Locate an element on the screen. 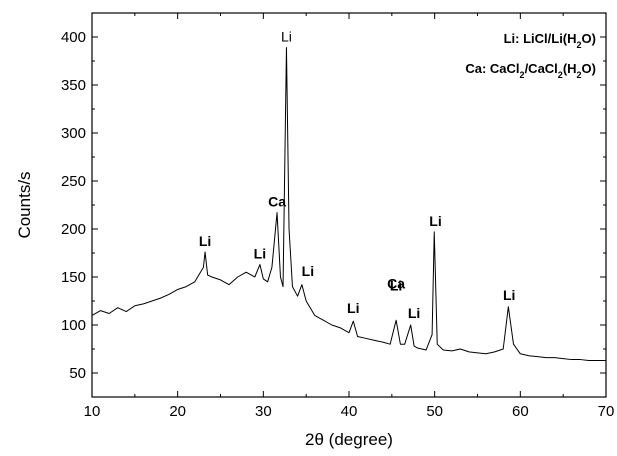 The image size is (617, 456). y-tick-label: 300 is located at coordinates (73, 133).